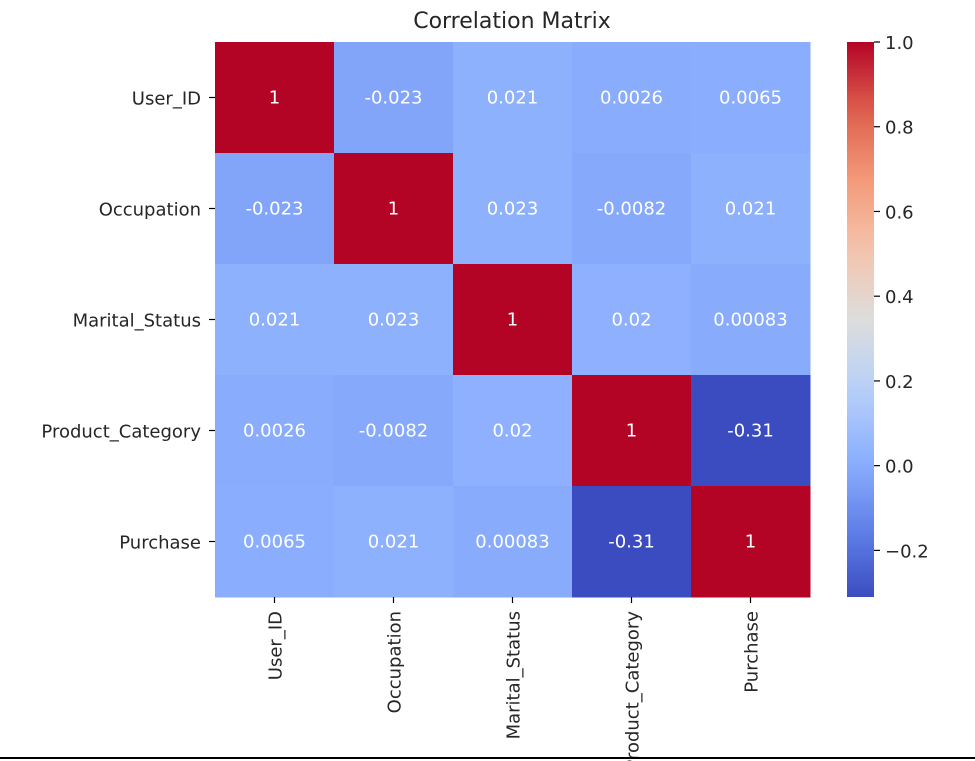 The width and height of the screenshot is (975, 761). Describe the element at coordinates (276, 645) in the screenshot. I see `x-tick-label: User_ID` at that location.